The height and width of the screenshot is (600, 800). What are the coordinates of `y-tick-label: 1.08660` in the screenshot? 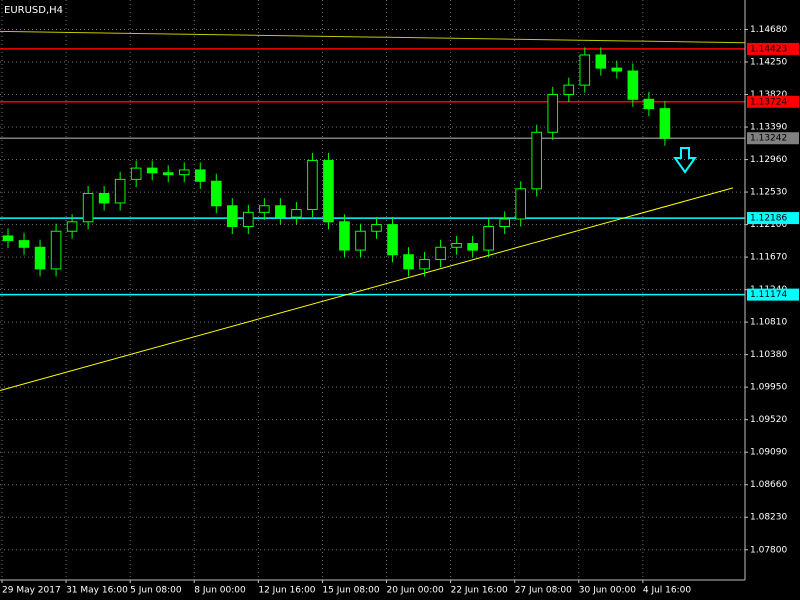 It's located at (768, 485).